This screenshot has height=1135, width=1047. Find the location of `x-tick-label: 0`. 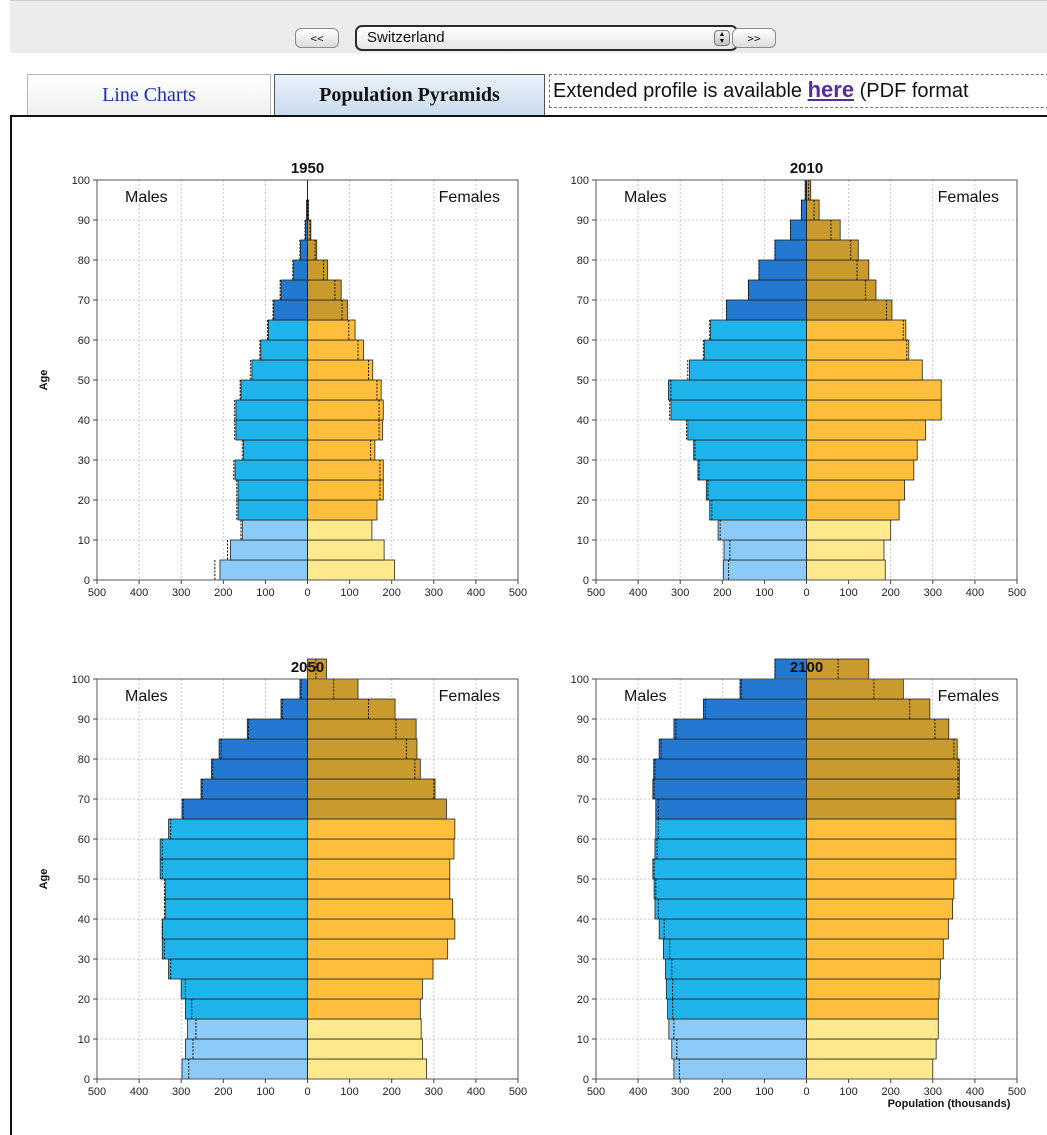

x-tick-label: 0 is located at coordinates (806, 1092).